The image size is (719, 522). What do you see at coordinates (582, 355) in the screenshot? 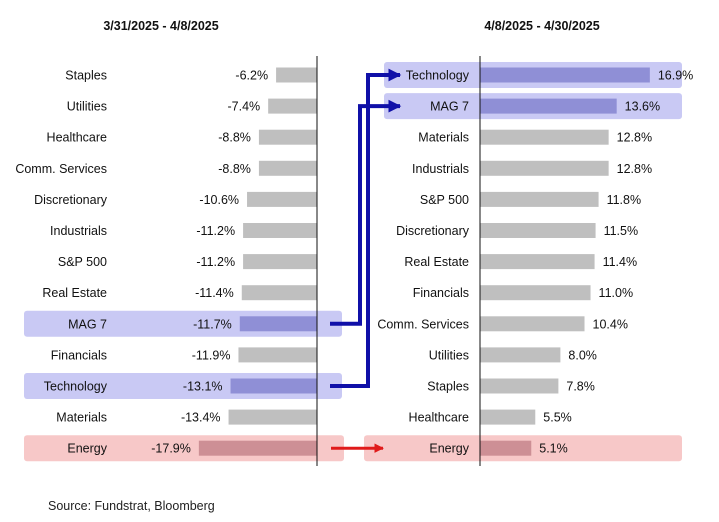
I see `right-value-label: 8.0%` at bounding box center [582, 355].